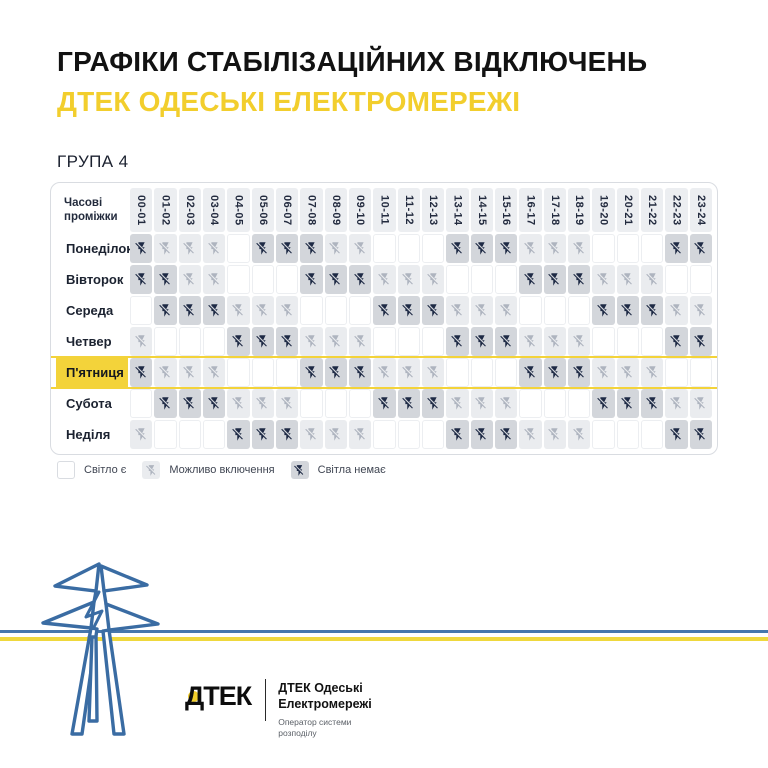 This screenshot has width=768, height=768. What do you see at coordinates (325, 696) in the screenshot?
I see `company-name: ДТЕК Одеські Електромережі` at bounding box center [325, 696].